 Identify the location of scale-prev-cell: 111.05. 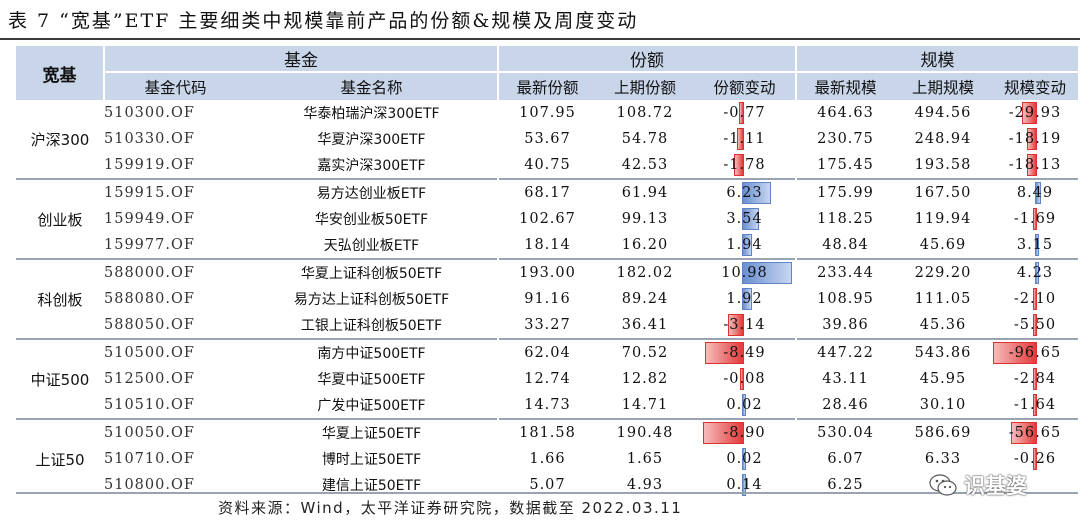
(943, 299).